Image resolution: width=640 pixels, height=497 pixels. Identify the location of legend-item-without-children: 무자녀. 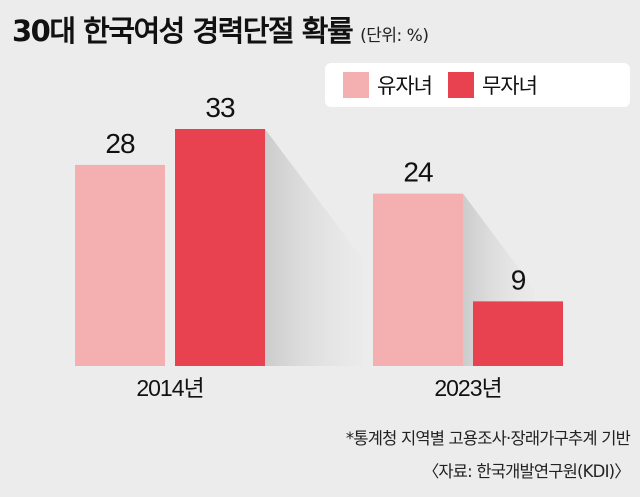
(492, 85).